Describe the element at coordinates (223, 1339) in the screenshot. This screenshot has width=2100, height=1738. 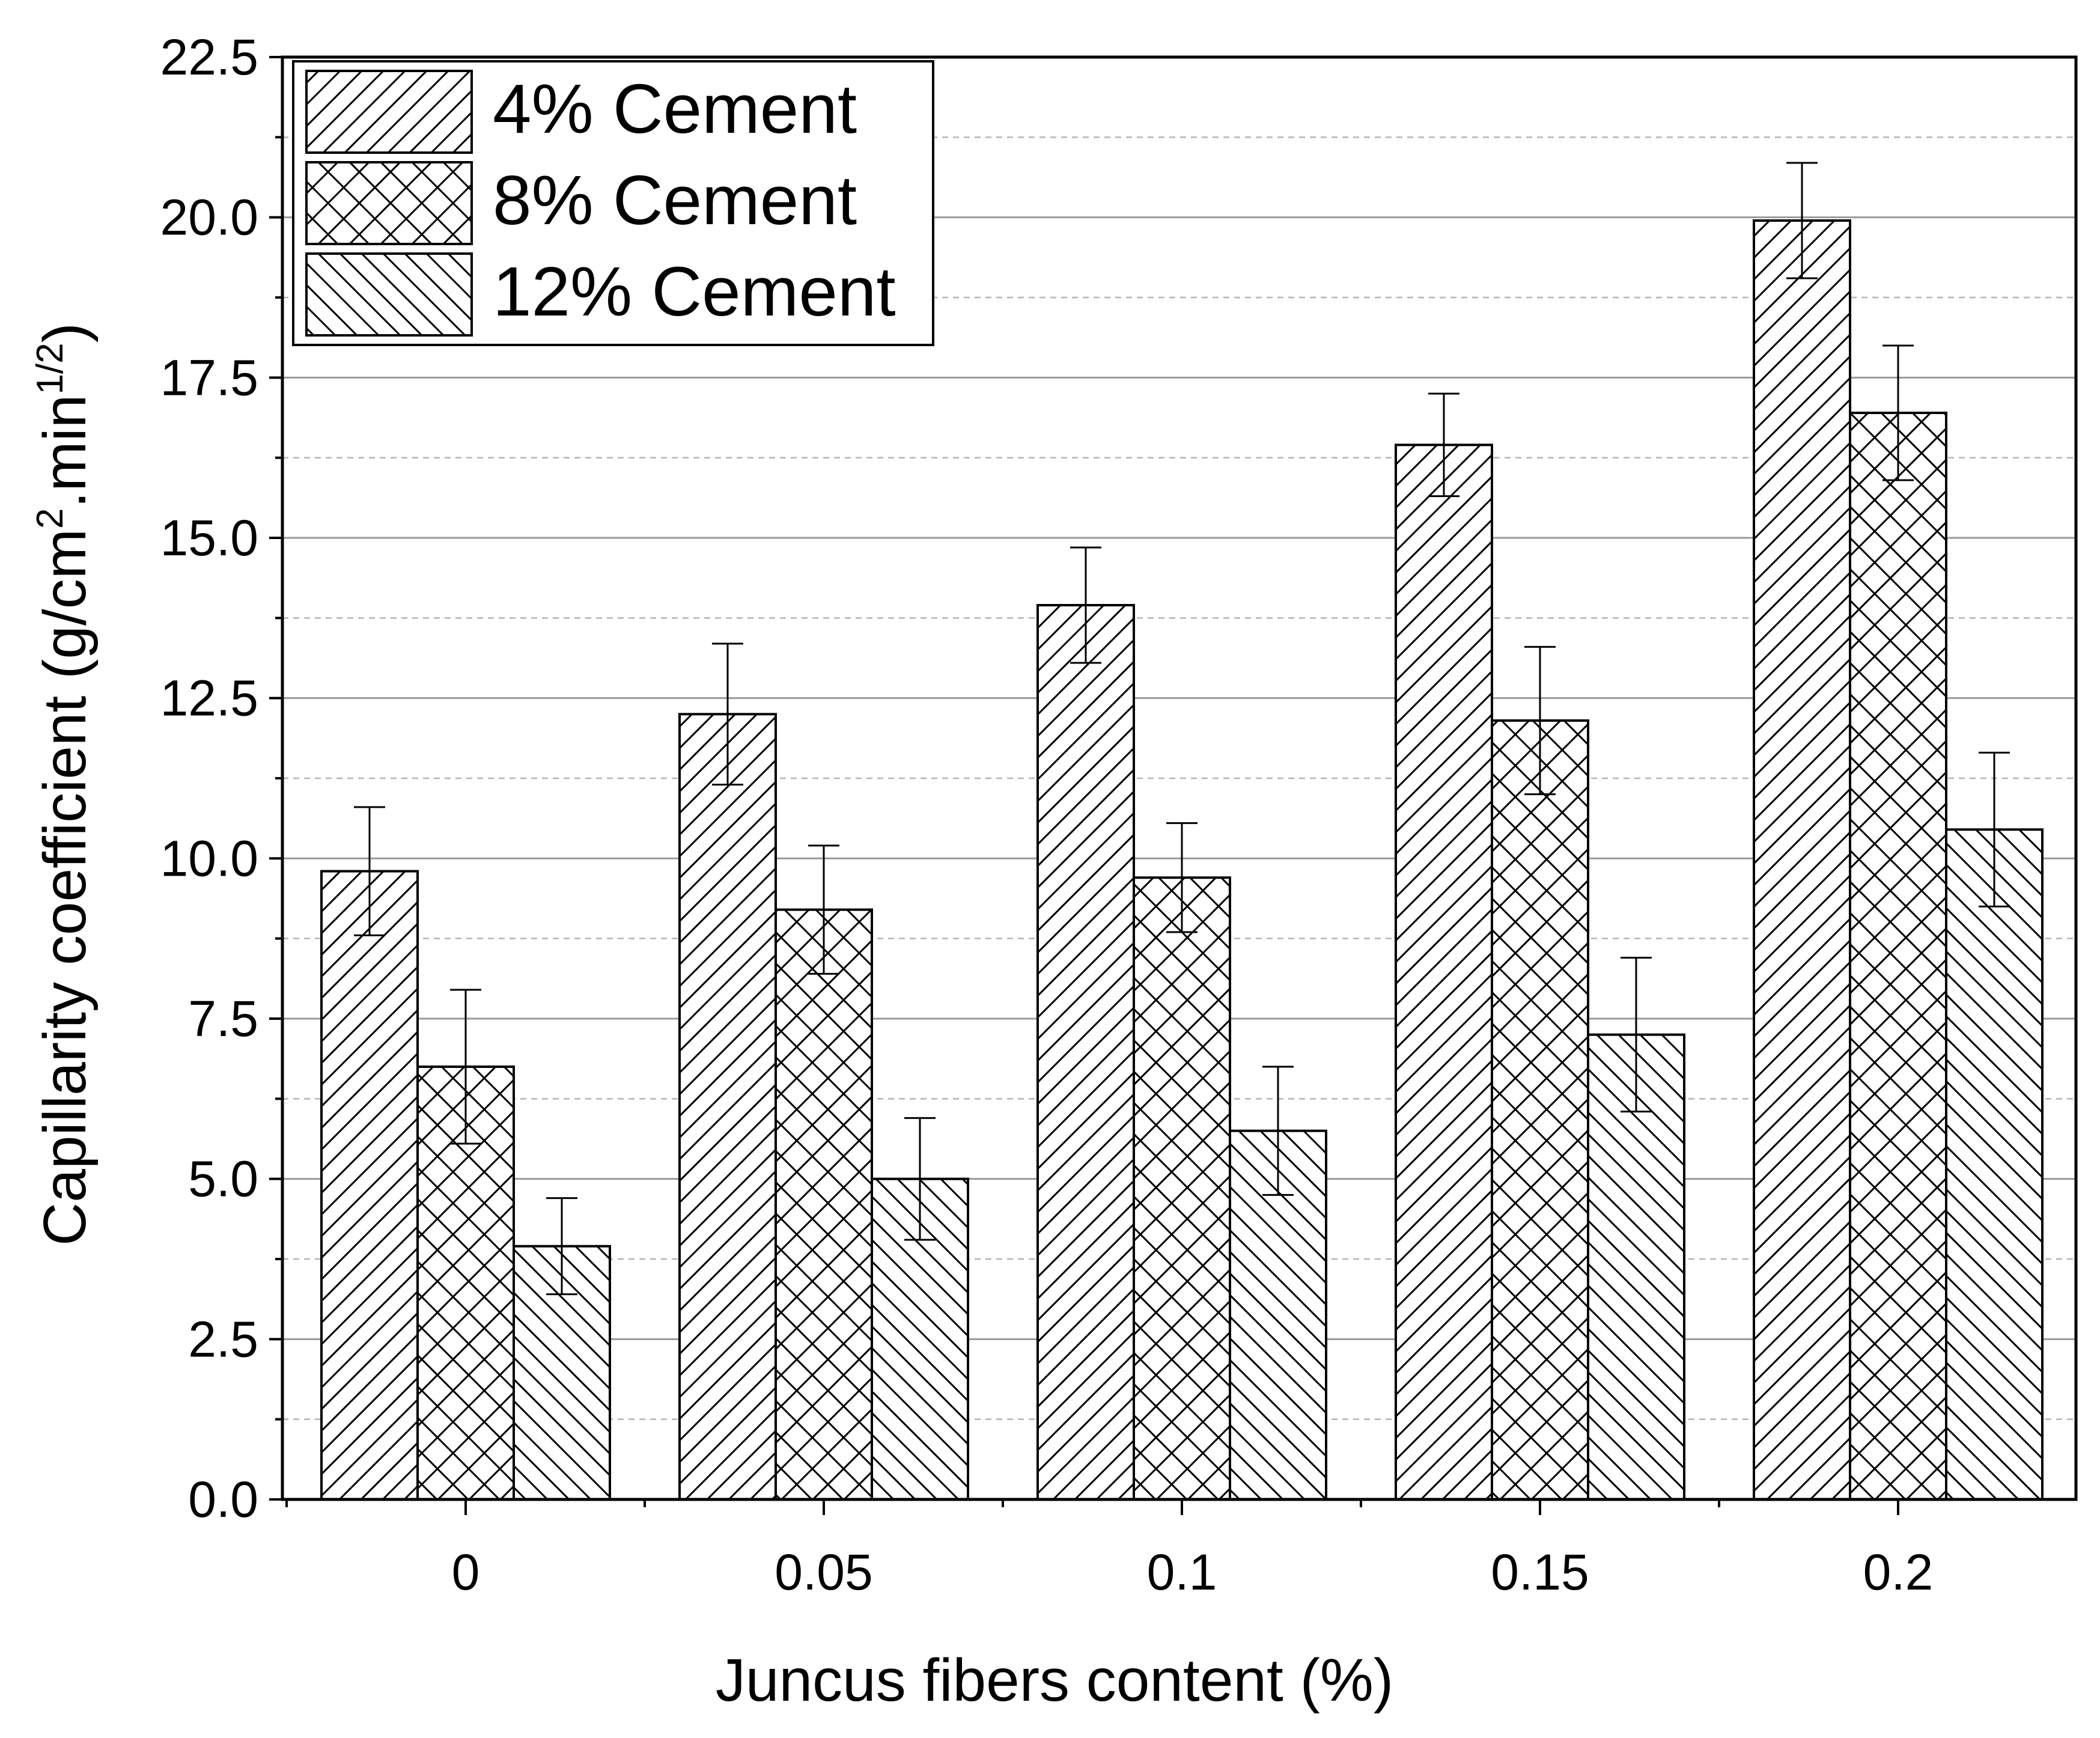
I see `y-tick-label: 2.5` at that location.